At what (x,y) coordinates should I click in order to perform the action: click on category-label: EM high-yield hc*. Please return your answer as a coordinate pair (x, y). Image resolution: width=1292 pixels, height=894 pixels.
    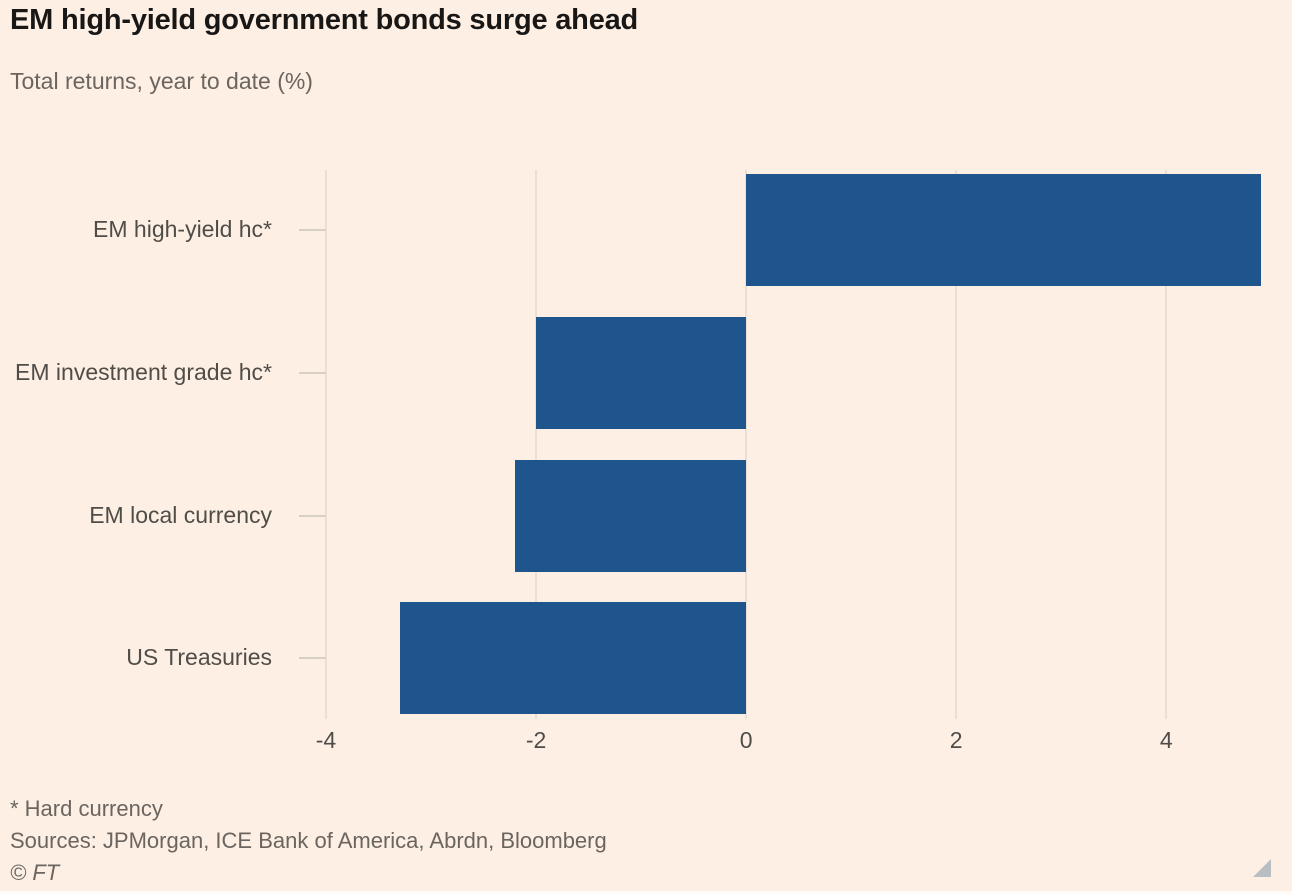
    Looking at the image, I should click on (182, 229).